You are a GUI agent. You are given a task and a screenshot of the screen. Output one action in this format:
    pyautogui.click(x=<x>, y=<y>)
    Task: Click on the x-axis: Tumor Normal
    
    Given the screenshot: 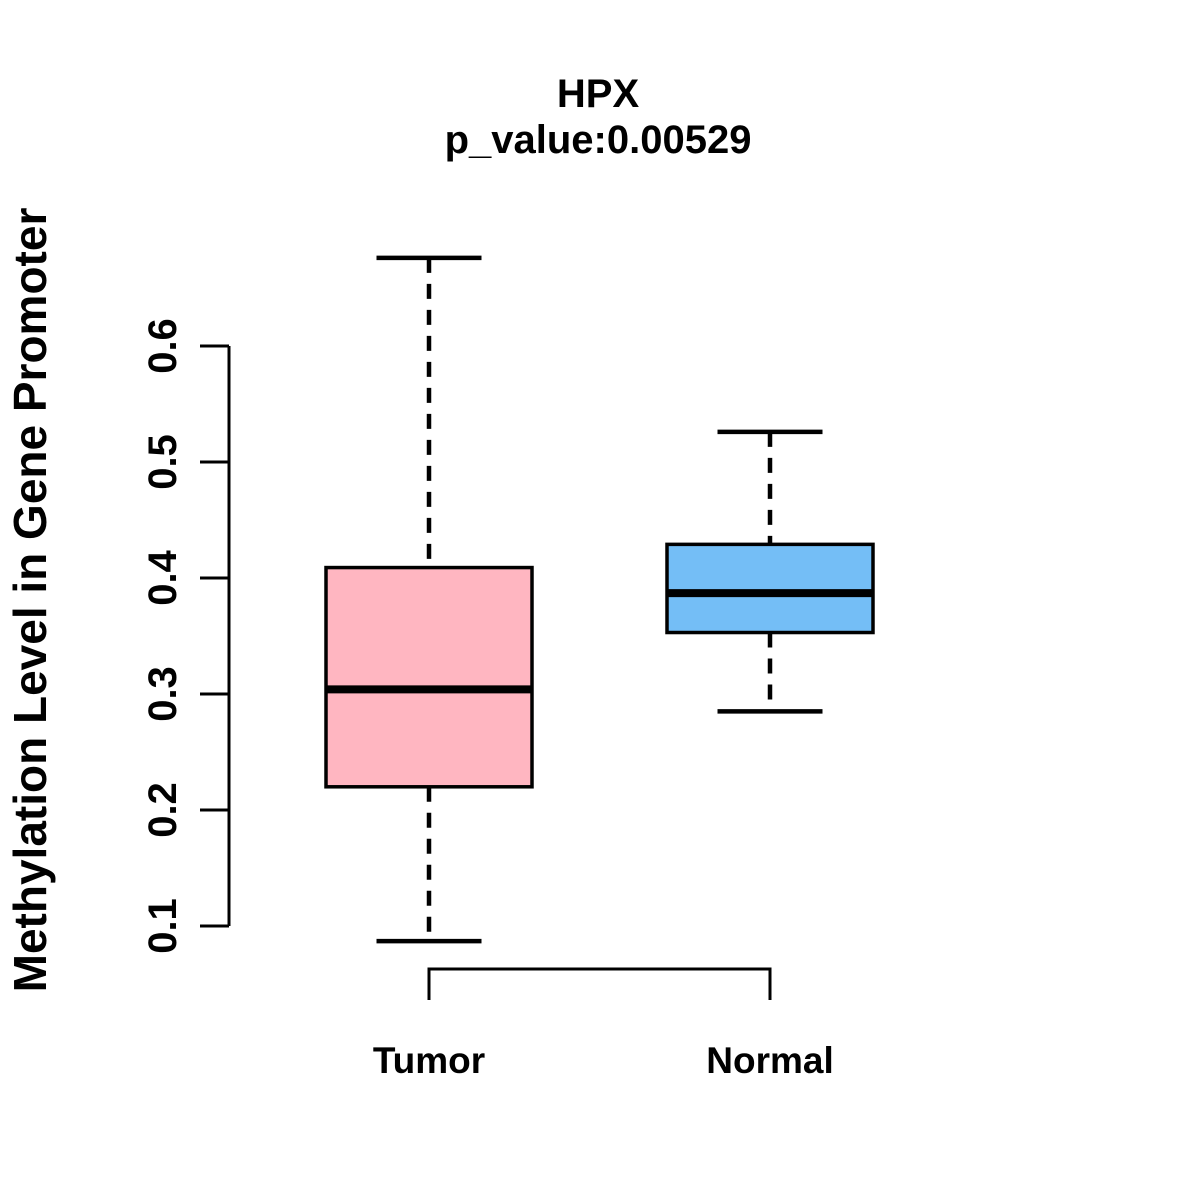 What is the action you would take?
    pyautogui.click(x=603, y=1024)
    